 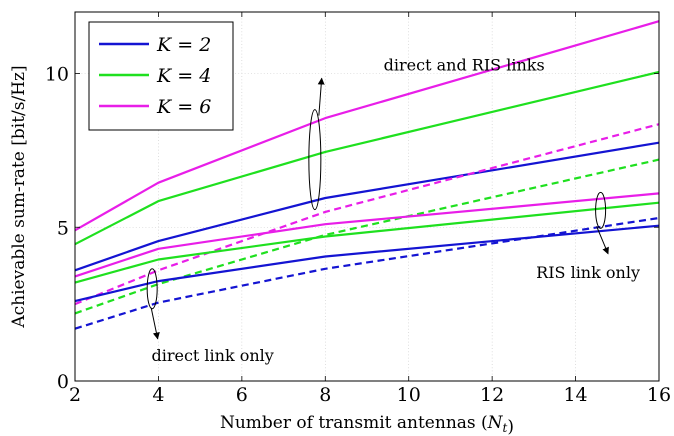 I want to click on legend-label: K = 2, so click(x=183, y=45).